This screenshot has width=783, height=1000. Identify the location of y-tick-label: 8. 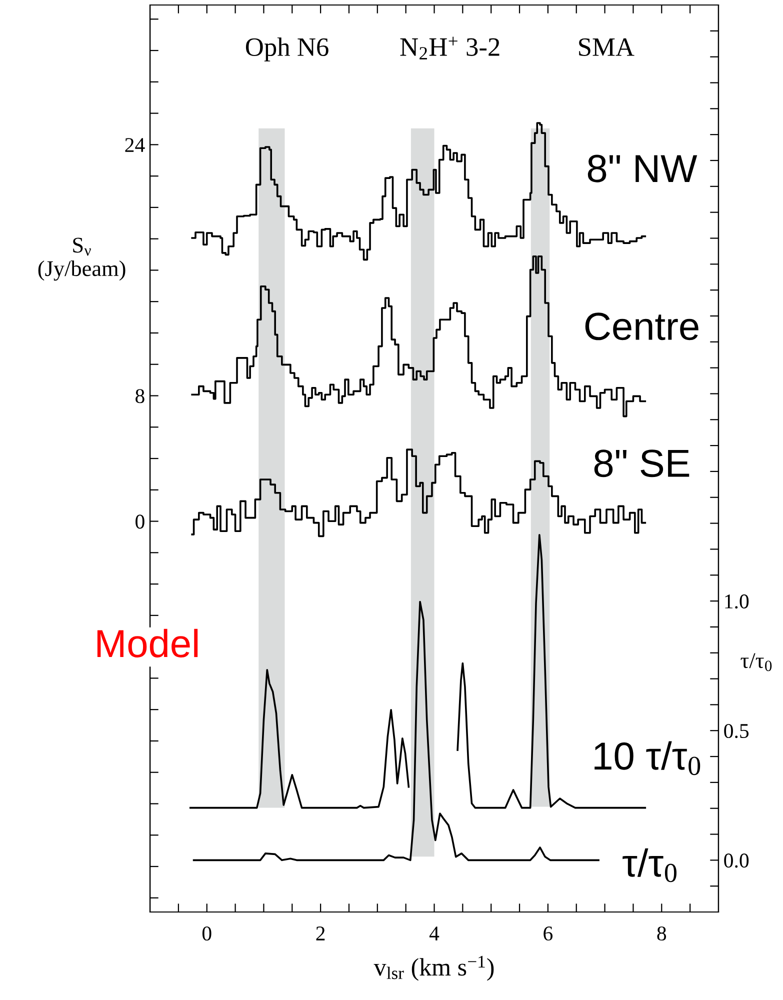
(140, 396).